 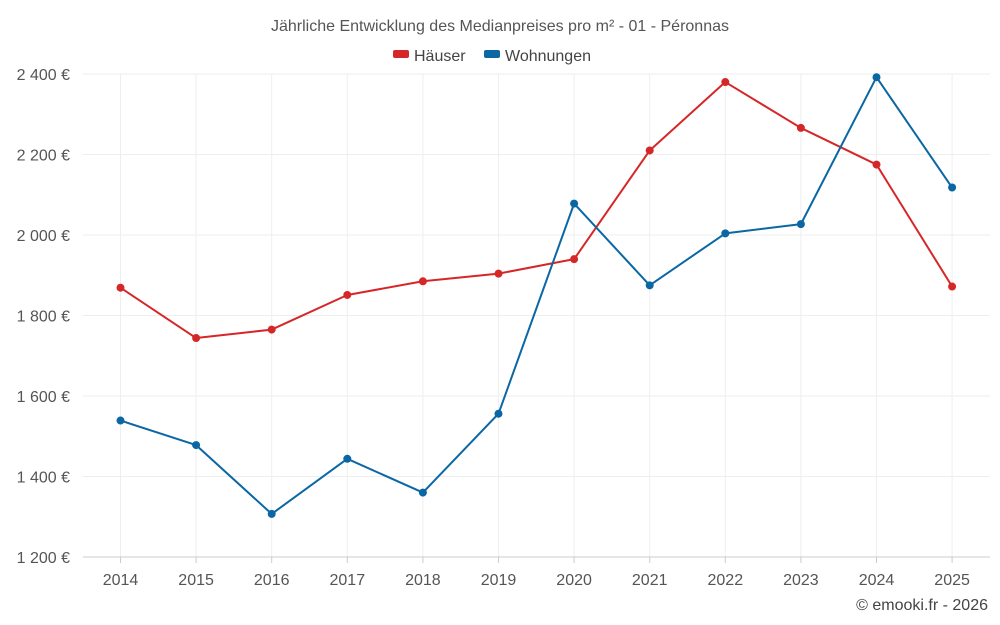 I want to click on x-tick-label: 2015, so click(x=196, y=580).